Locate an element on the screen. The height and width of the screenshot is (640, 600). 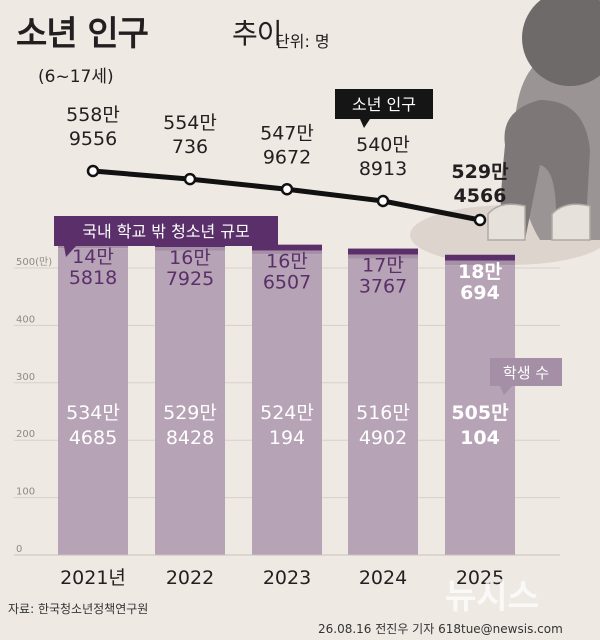
out-of-school-value-label: 5818 is located at coordinates (93, 278).